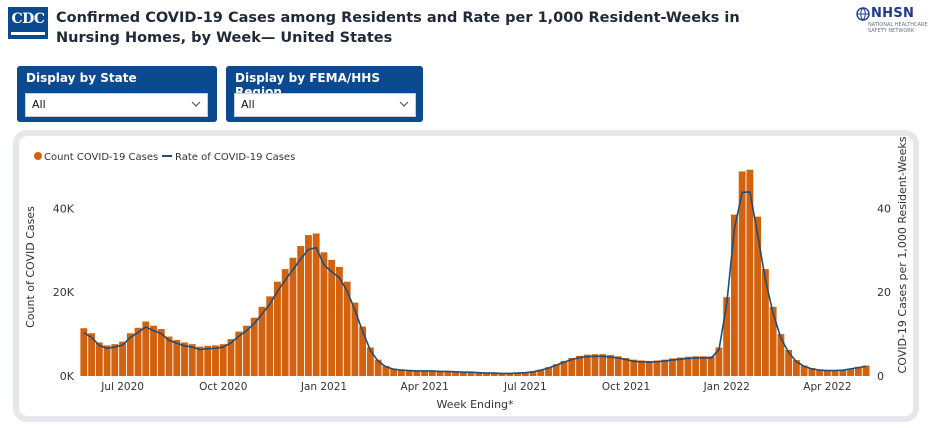 Image resolution: width=936 pixels, height=428 pixels. Describe the element at coordinates (726, 387) in the screenshot. I see `x-tick-label: Jan 2022` at that location.